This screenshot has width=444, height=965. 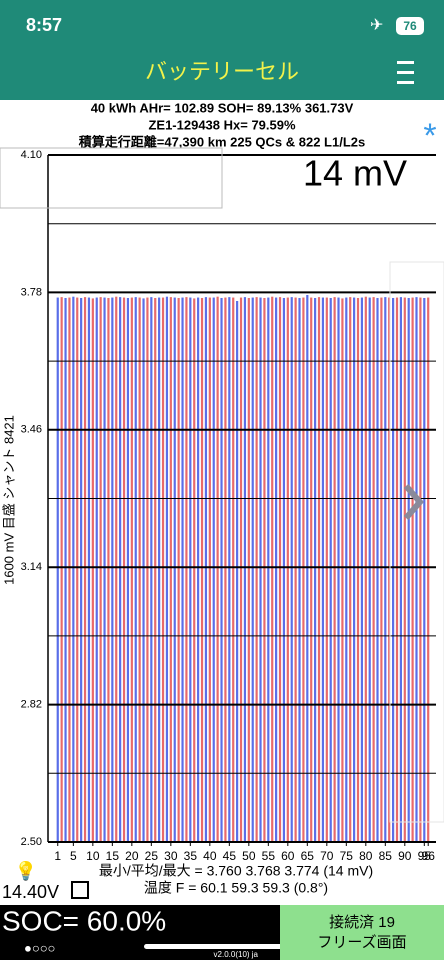 I want to click on bulb-icon: 💡, so click(x=26, y=870).